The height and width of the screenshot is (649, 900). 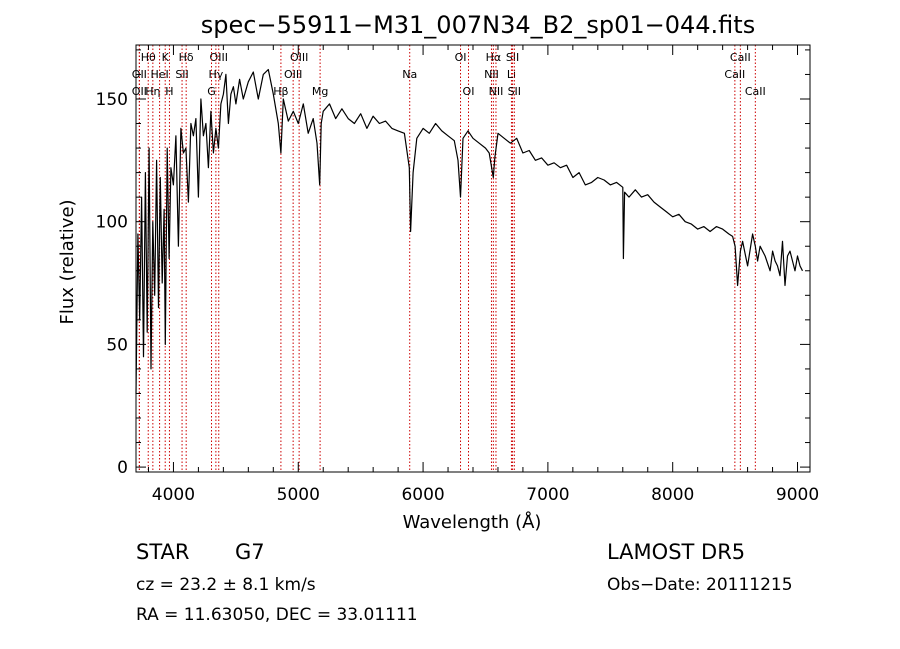 What do you see at coordinates (215, 74) in the screenshot?
I see `line-marker-label: Hγ` at bounding box center [215, 74].